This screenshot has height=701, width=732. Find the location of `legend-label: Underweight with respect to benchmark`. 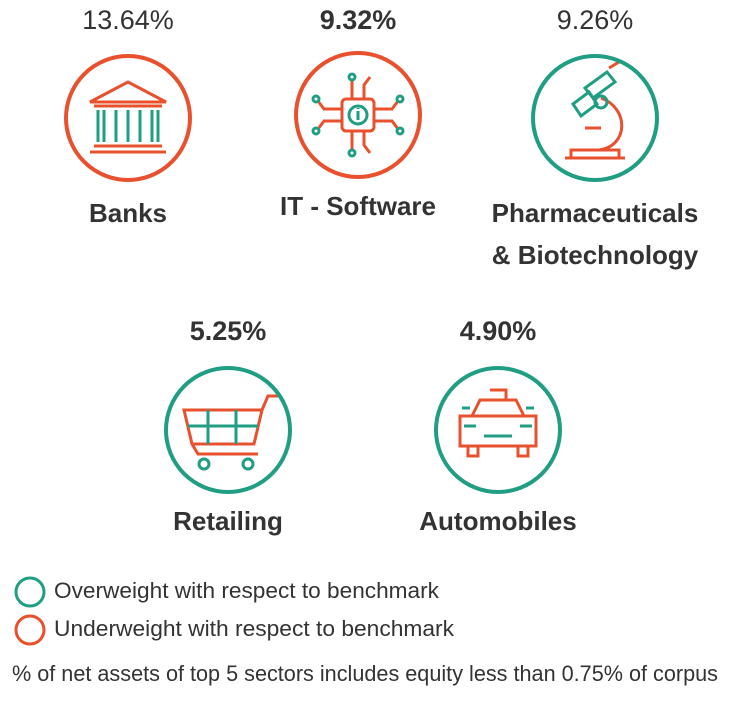

legend-label: Underweight with respect to benchmark is located at coordinates (254, 628).